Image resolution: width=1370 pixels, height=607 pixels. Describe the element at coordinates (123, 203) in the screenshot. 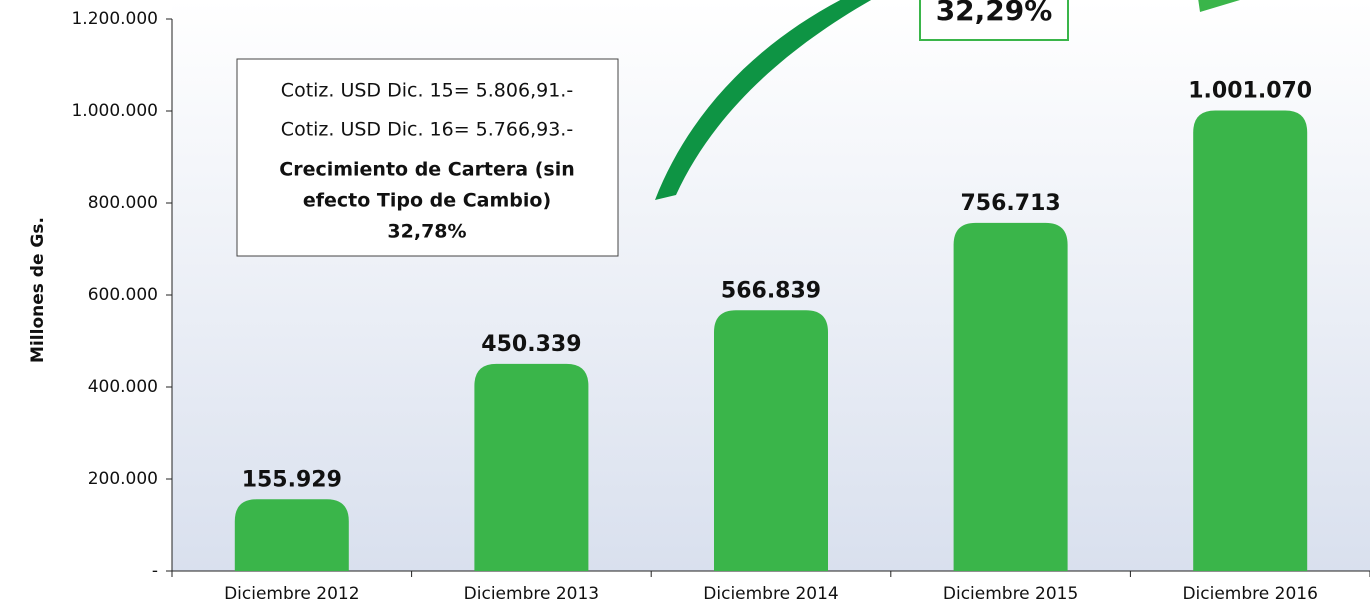

I see `y-tick-label: 800.000` at that location.